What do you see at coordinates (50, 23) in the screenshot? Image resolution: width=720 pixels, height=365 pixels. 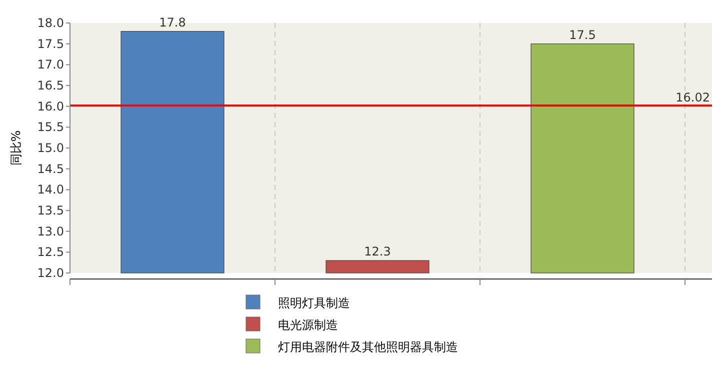 I see `y-tick-label: 18.0` at bounding box center [50, 23].